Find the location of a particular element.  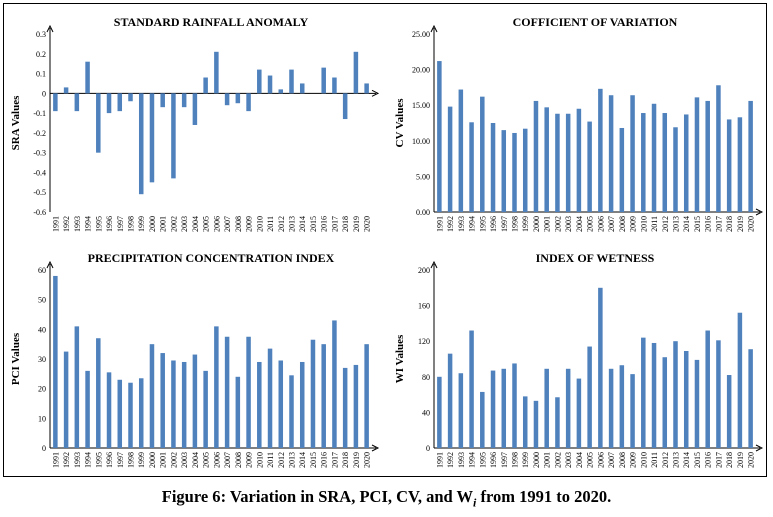

bar-2012 is located at coordinates (281, 91).